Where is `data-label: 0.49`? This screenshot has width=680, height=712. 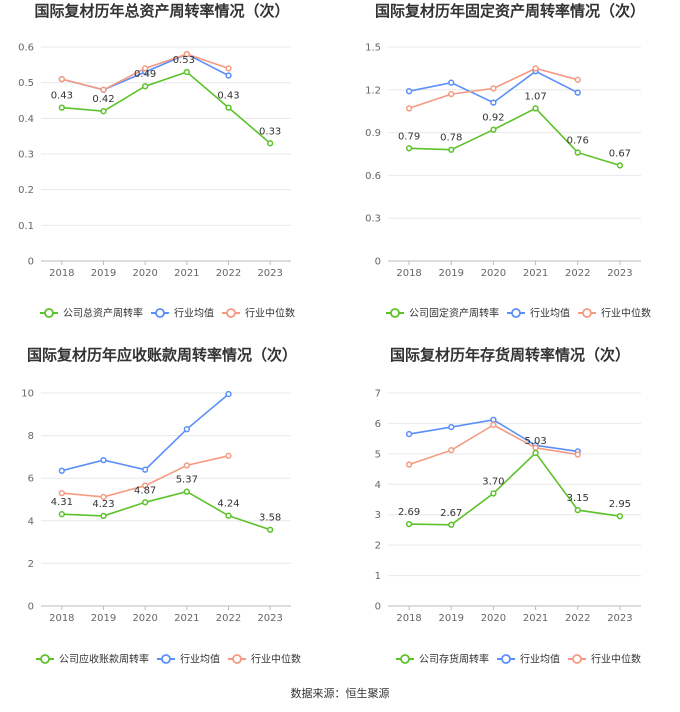
data-label: 0.49 is located at coordinates (145, 74).